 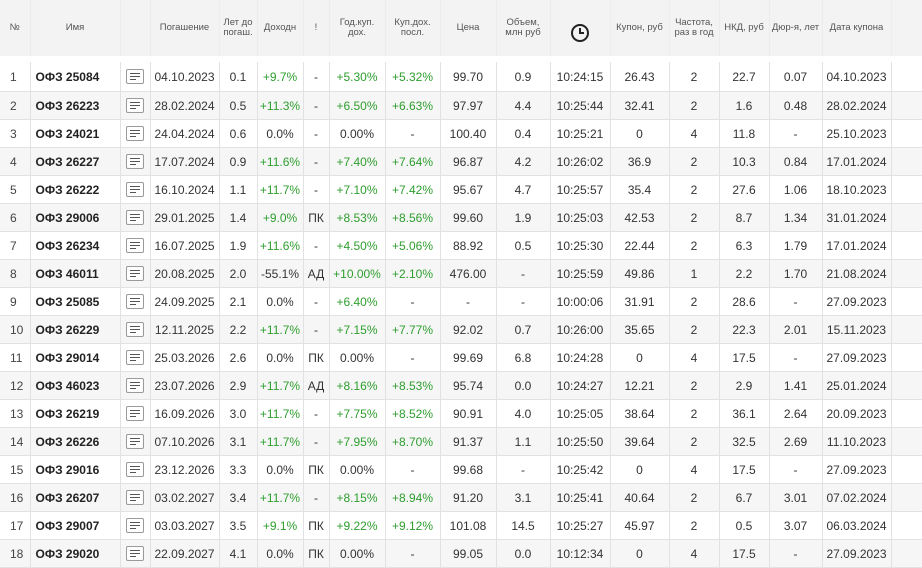 I want to click on cell-name: ОФЗ 24021, so click(x=75, y=133).